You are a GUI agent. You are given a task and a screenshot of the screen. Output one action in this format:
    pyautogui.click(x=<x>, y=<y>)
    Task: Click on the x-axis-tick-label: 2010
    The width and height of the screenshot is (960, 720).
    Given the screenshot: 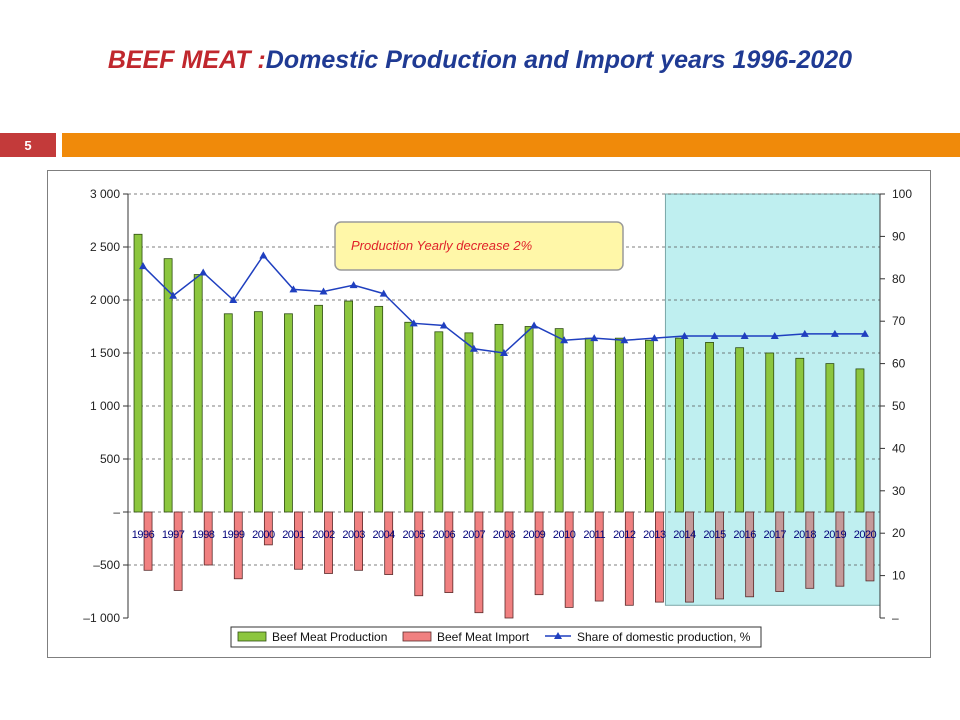 What is the action you would take?
    pyautogui.click(x=564, y=535)
    